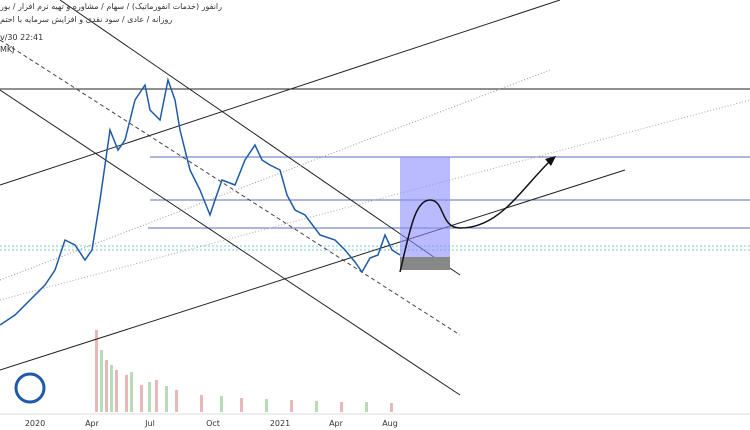  Describe the element at coordinates (550, 161) in the screenshot. I see `arrow-head` at that location.